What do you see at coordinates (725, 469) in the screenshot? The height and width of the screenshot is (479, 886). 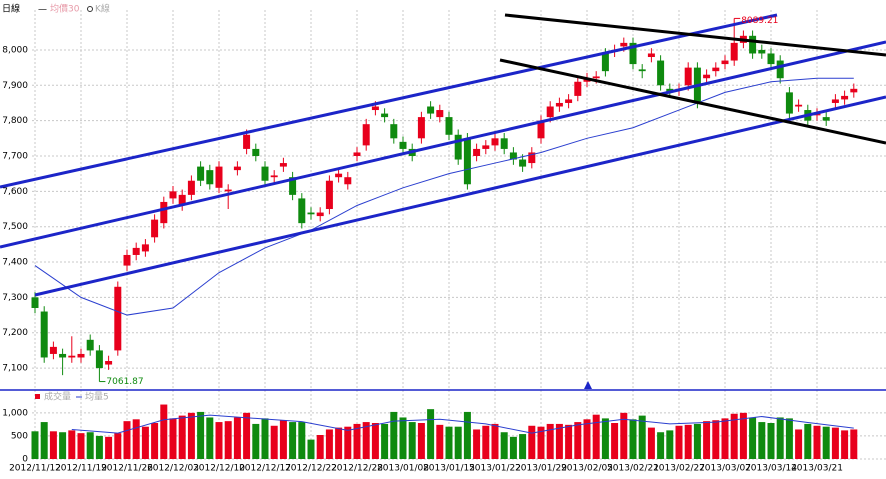 I see `x-tick-label: 2013/03/07` at bounding box center [725, 469].